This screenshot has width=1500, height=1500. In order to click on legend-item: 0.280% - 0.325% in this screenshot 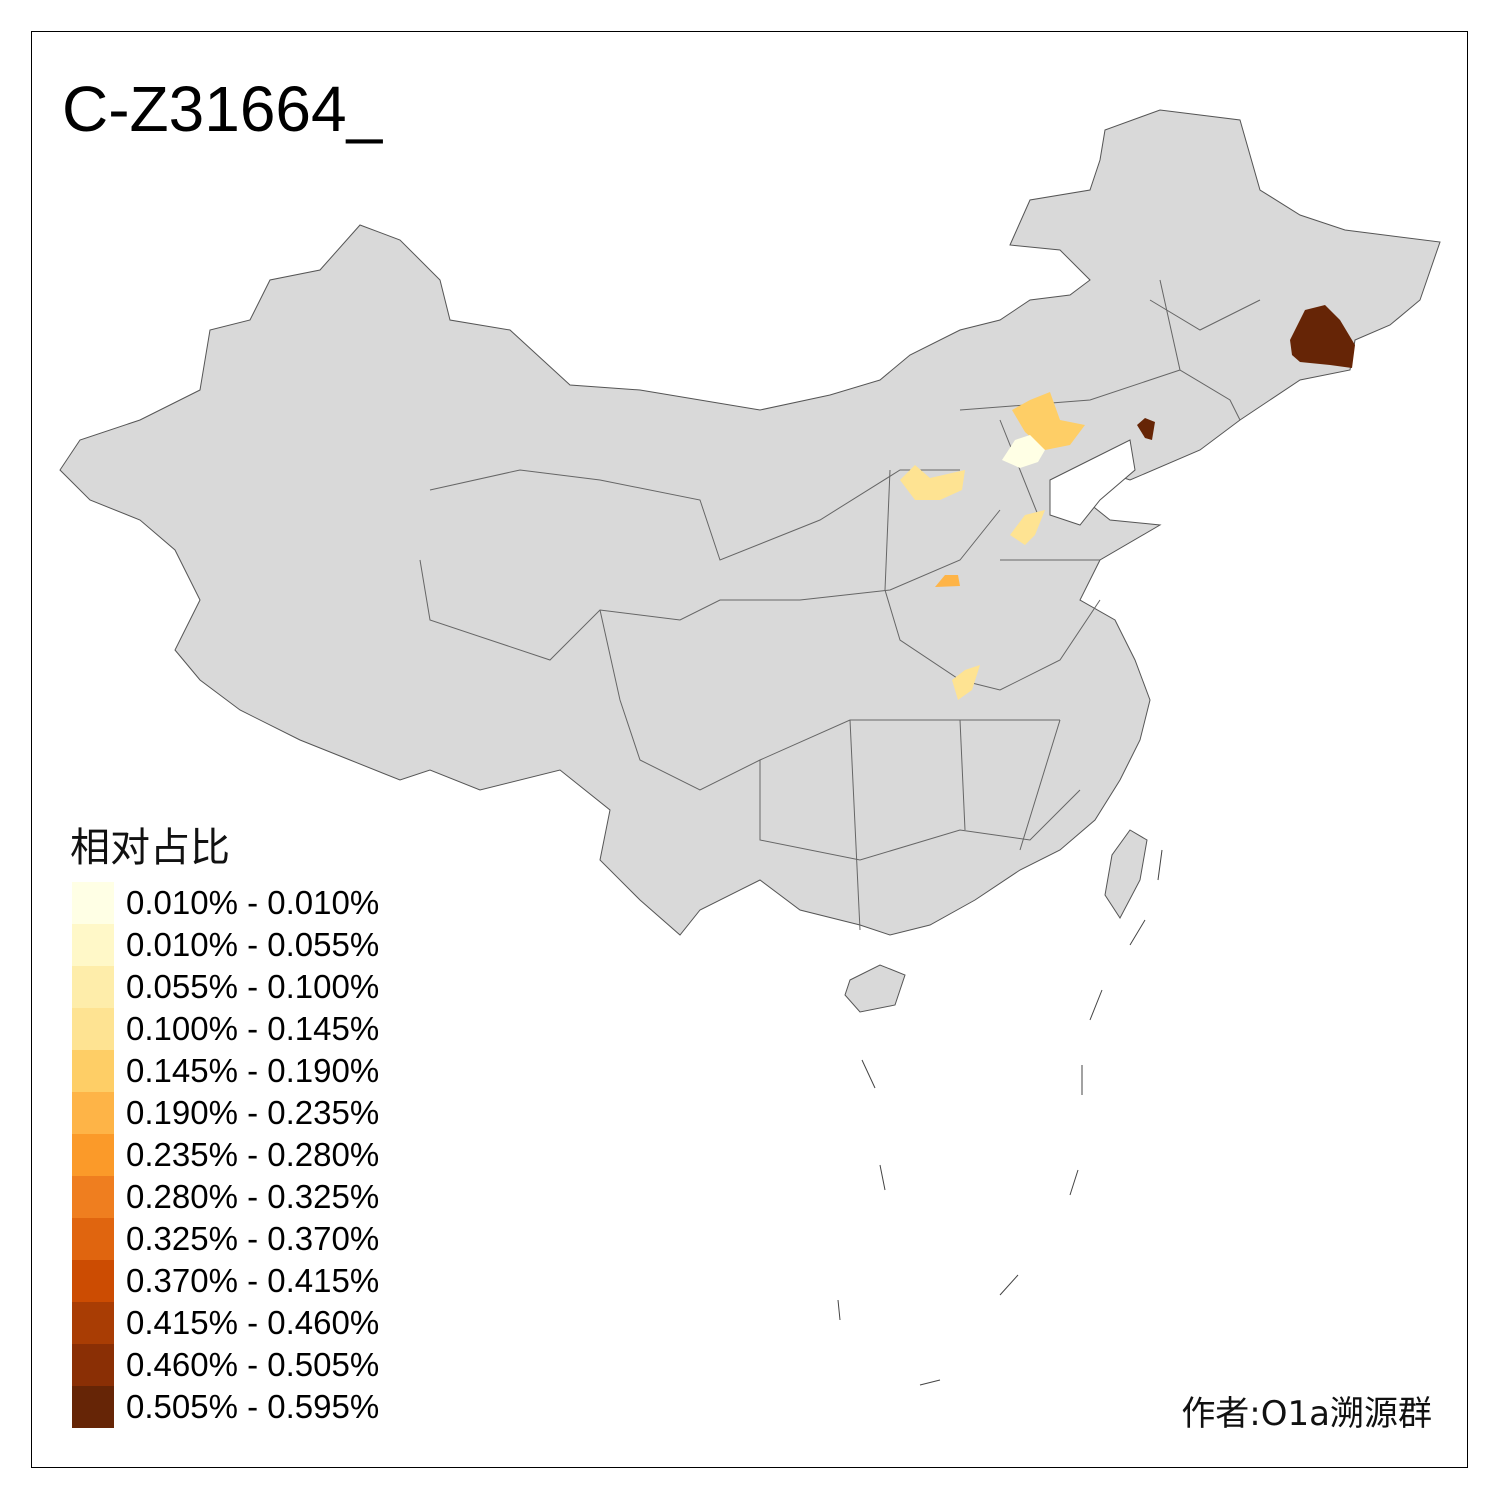, I will do `click(225, 1197)`.